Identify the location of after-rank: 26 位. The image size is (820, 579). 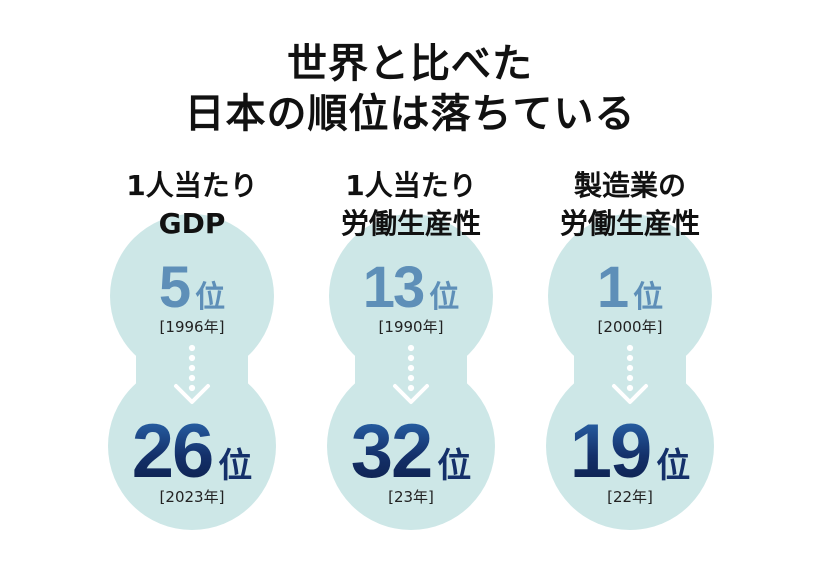
(192, 452).